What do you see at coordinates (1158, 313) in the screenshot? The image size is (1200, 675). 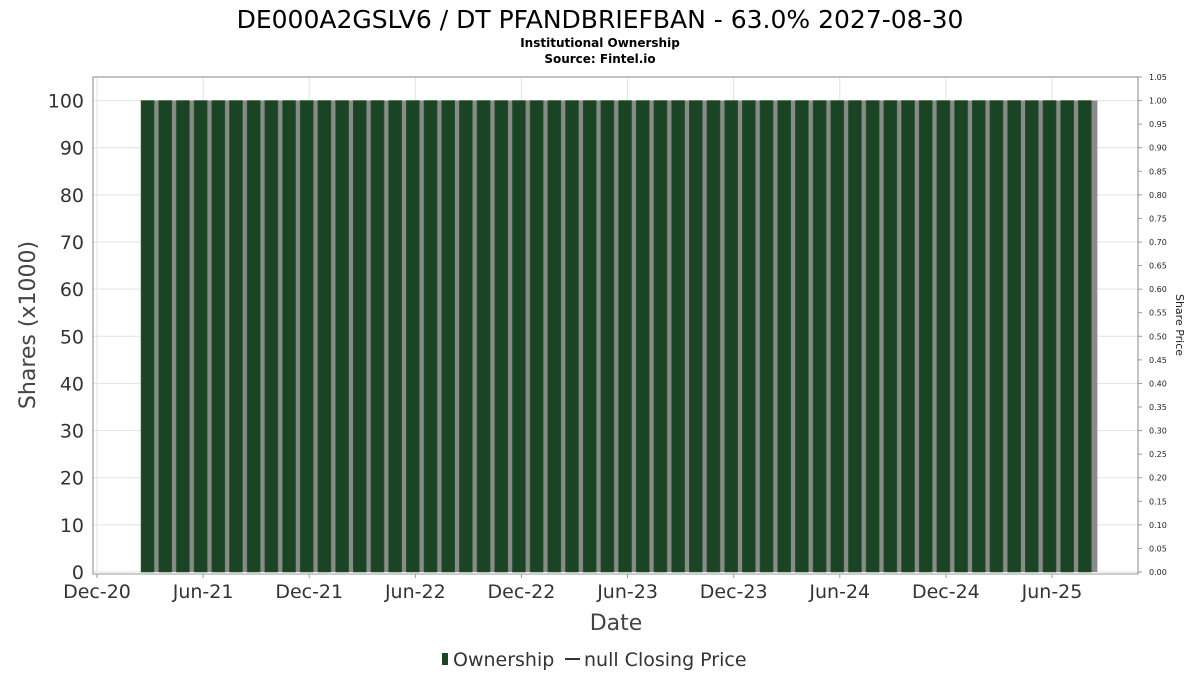 I see `y2-tick-label: 0.55` at bounding box center [1158, 313].